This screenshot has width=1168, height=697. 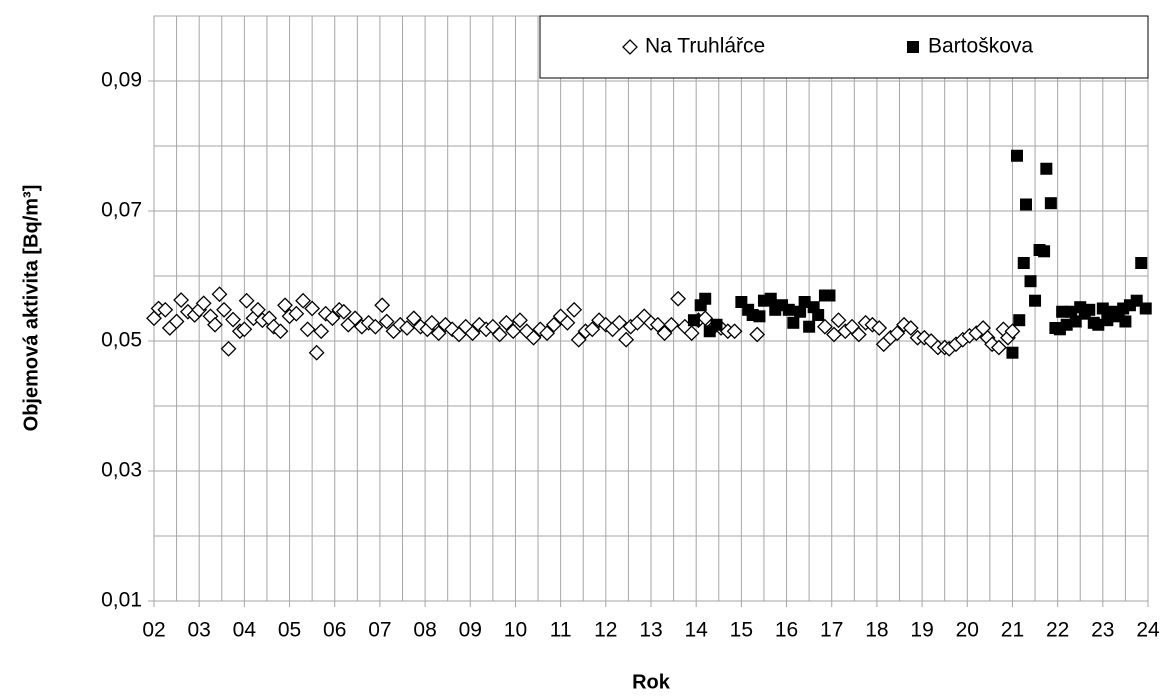 What do you see at coordinates (153, 630) in the screenshot?
I see `x-tick-label: 02` at bounding box center [153, 630].